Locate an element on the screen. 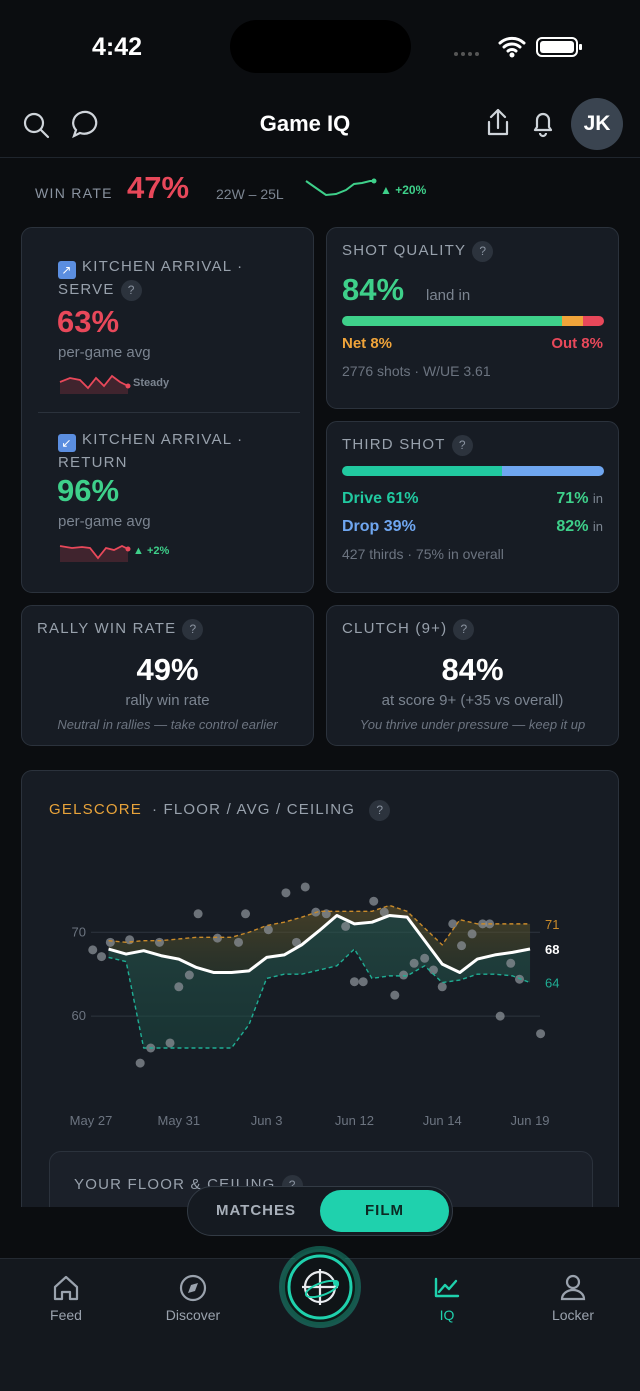 Image resolution: width=640 pixels, height=1391 pixels. title-text: CLUTCH (9+) is located at coordinates (395, 628).